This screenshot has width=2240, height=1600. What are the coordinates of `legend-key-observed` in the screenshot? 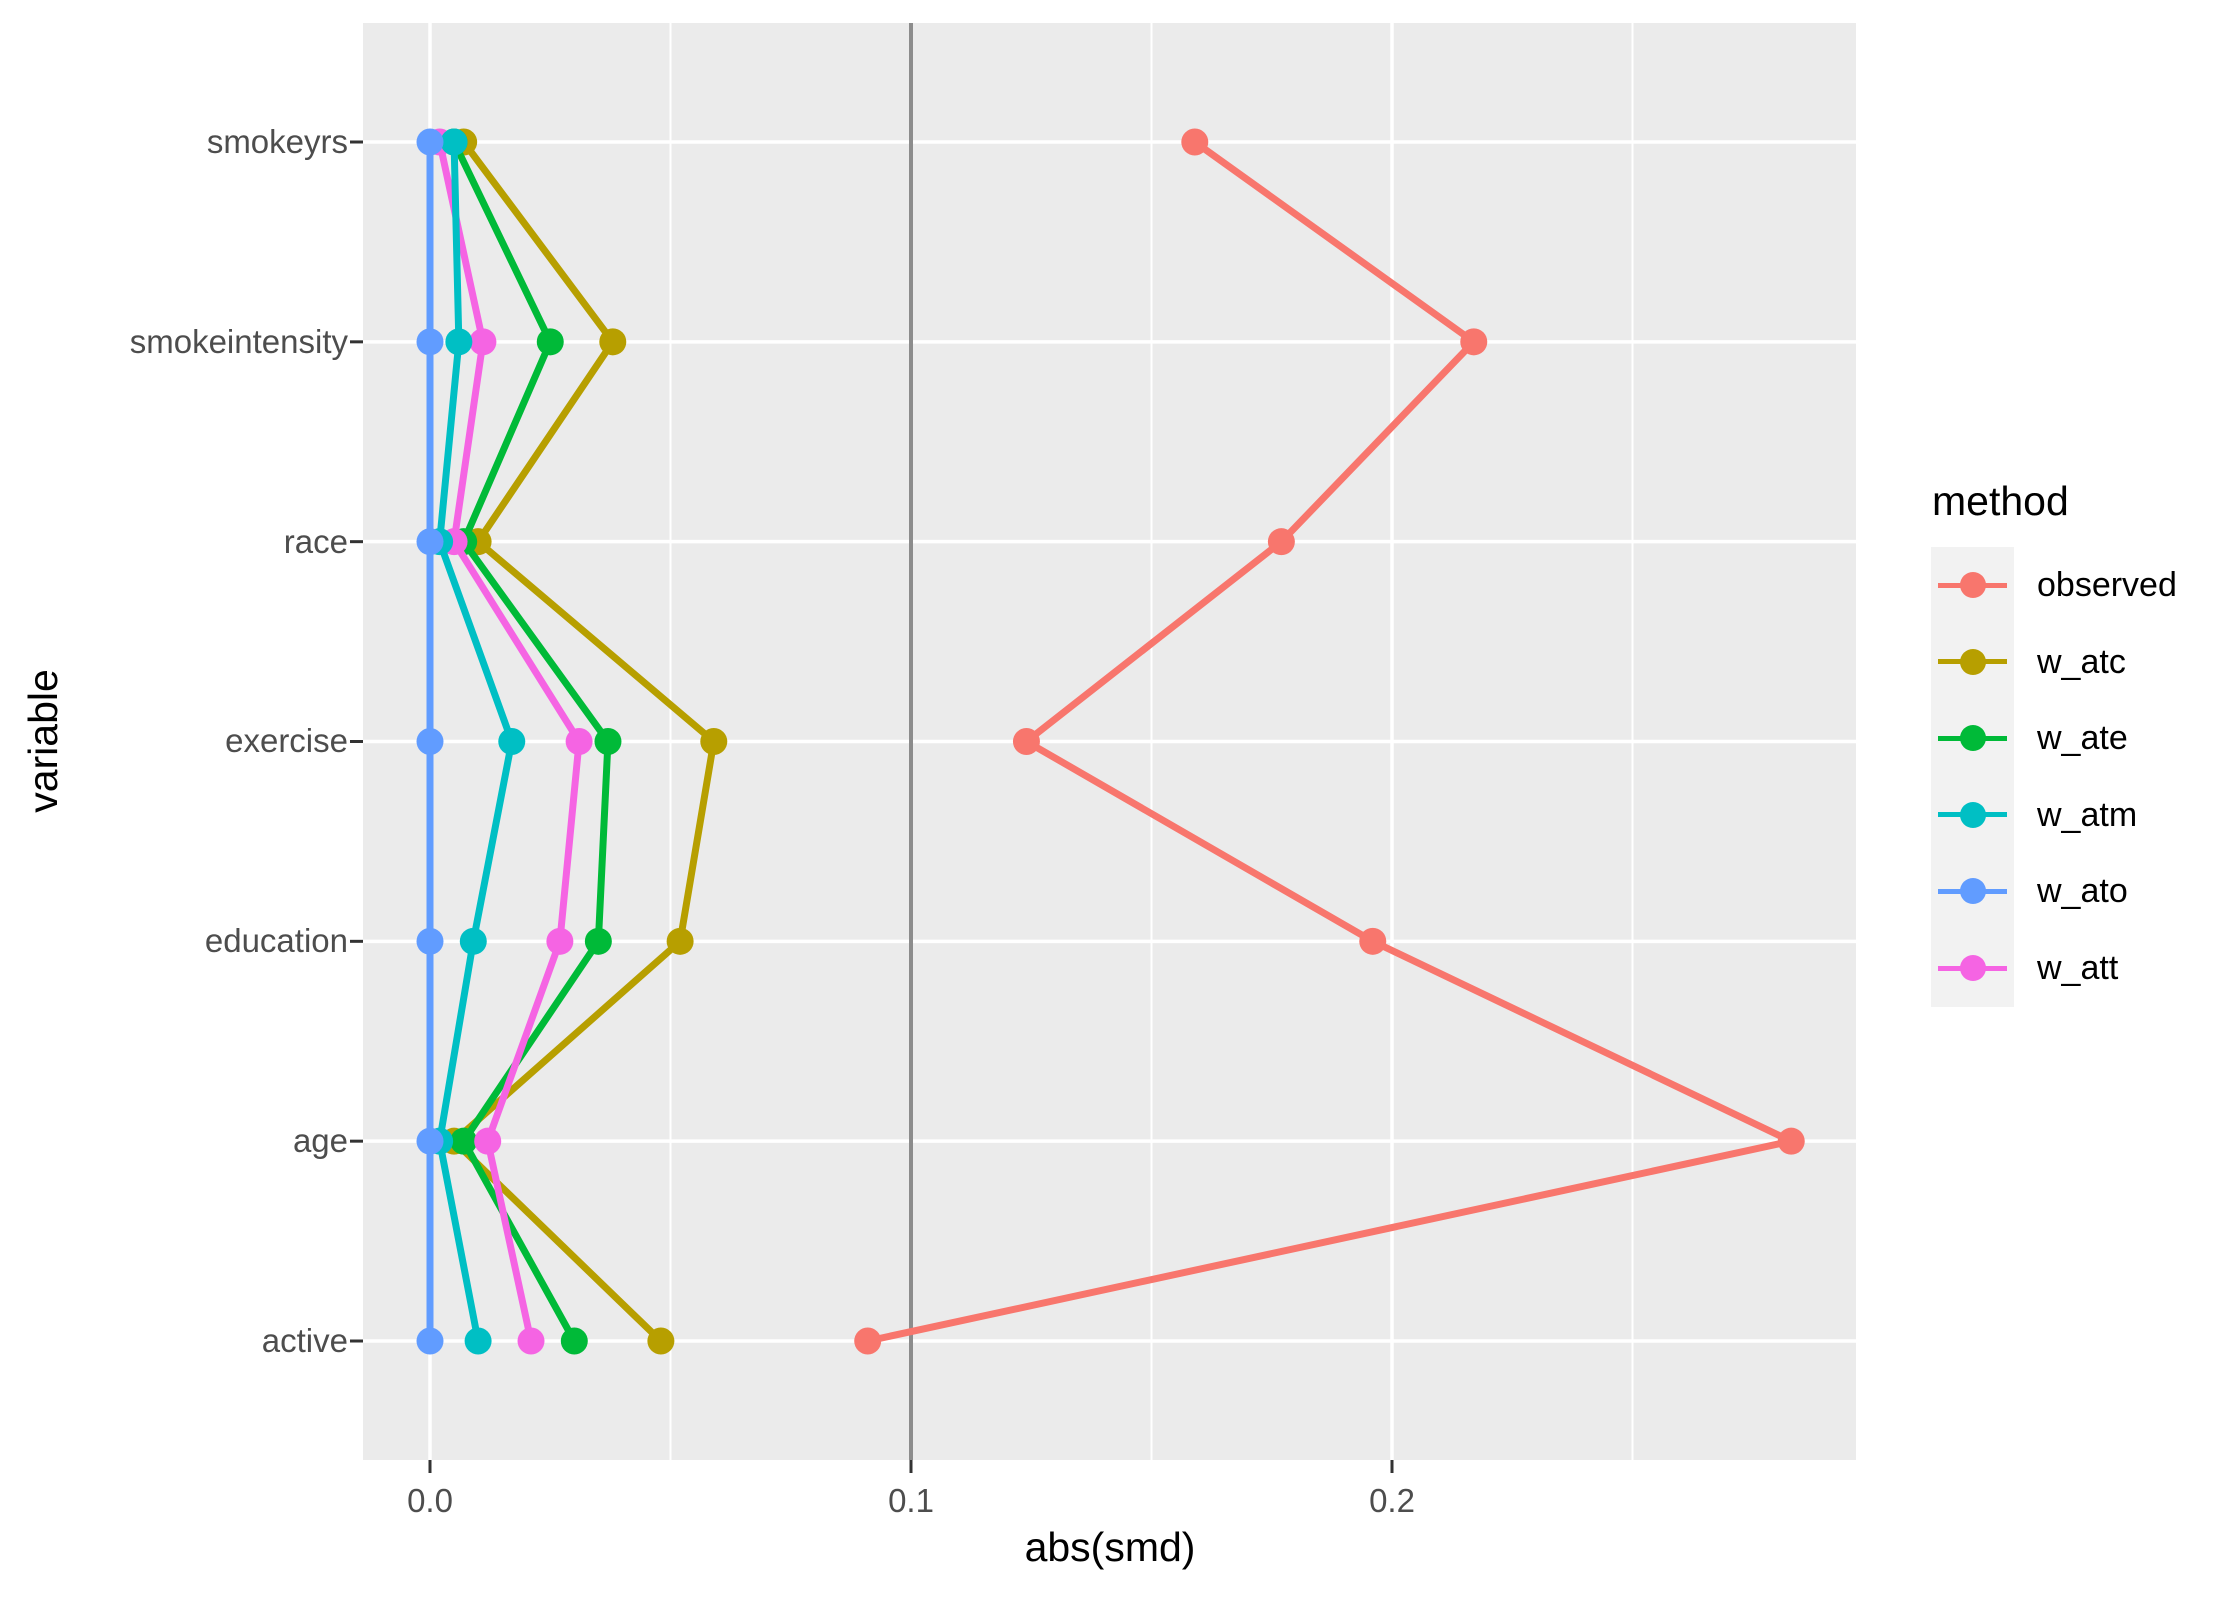 It's located at (1972, 585).